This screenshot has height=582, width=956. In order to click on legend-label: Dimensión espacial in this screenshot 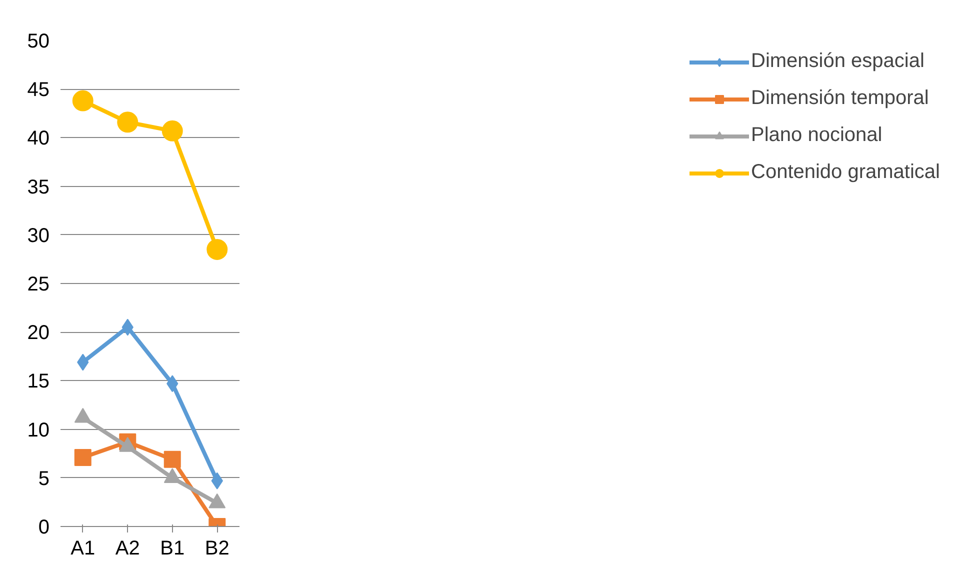, I will do `click(837, 61)`.